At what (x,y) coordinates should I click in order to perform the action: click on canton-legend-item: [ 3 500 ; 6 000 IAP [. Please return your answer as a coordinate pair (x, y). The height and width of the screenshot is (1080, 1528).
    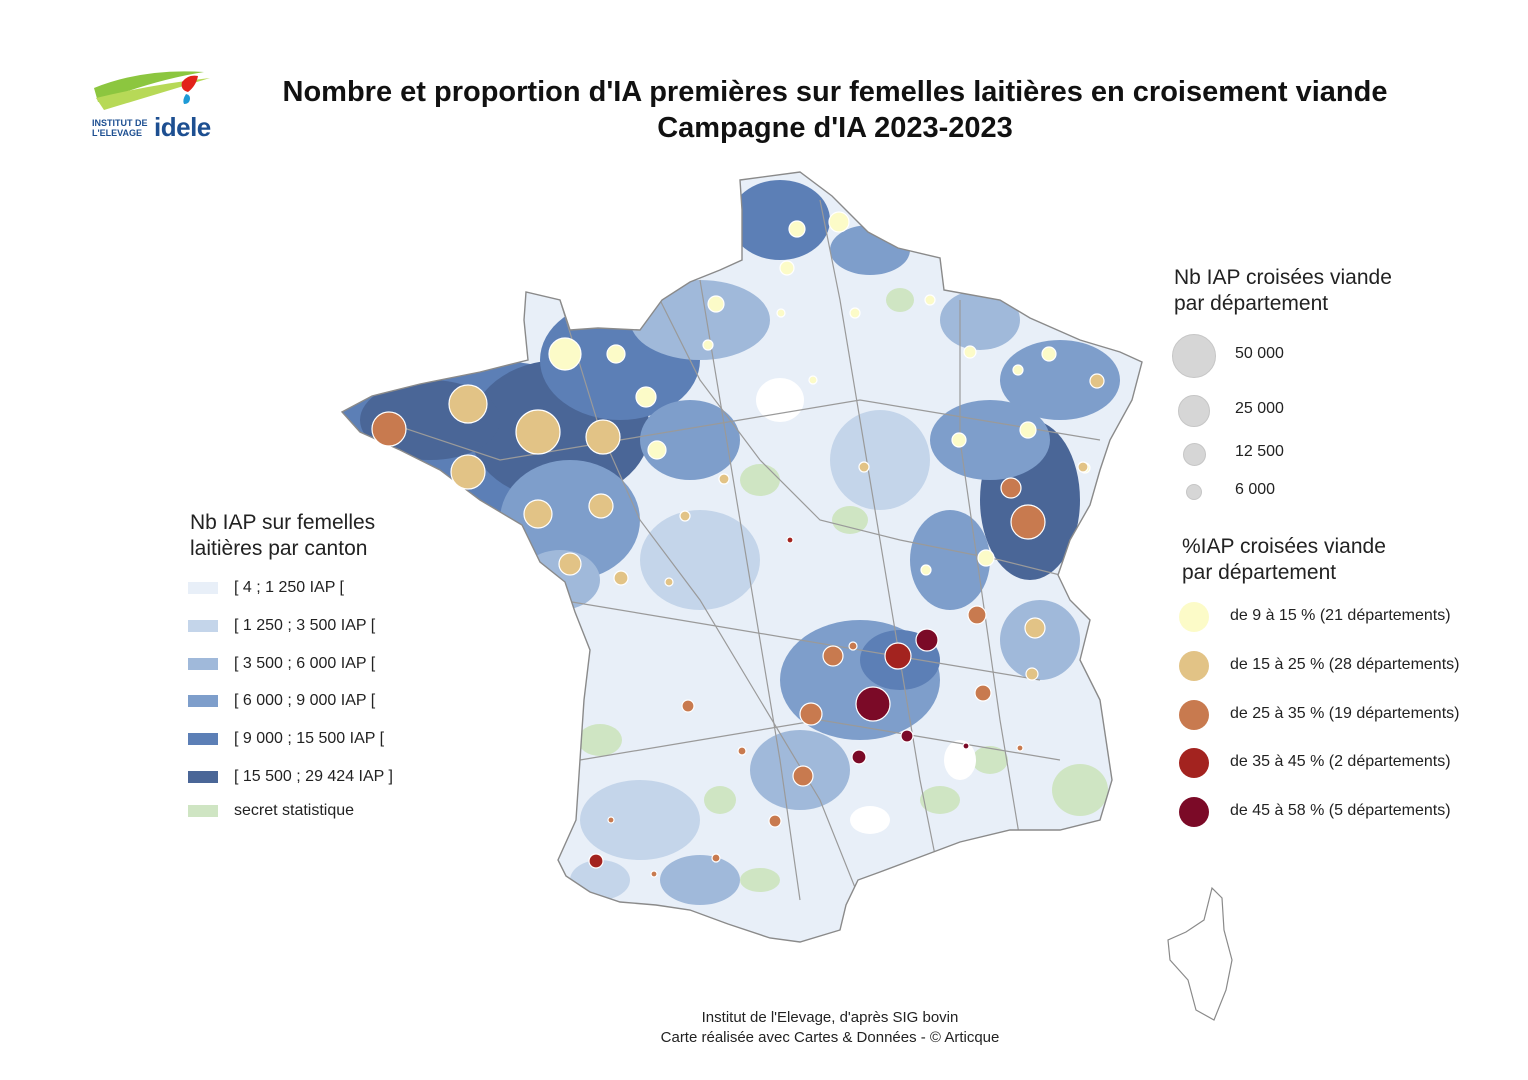
    Looking at the image, I should click on (281, 664).